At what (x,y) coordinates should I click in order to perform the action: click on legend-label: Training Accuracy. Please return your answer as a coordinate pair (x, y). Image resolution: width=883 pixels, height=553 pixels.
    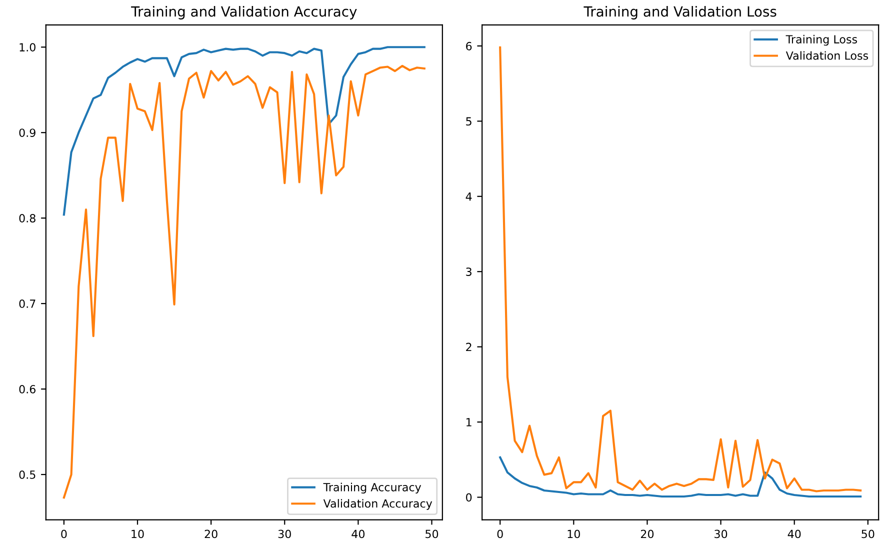
    Looking at the image, I should click on (372, 488).